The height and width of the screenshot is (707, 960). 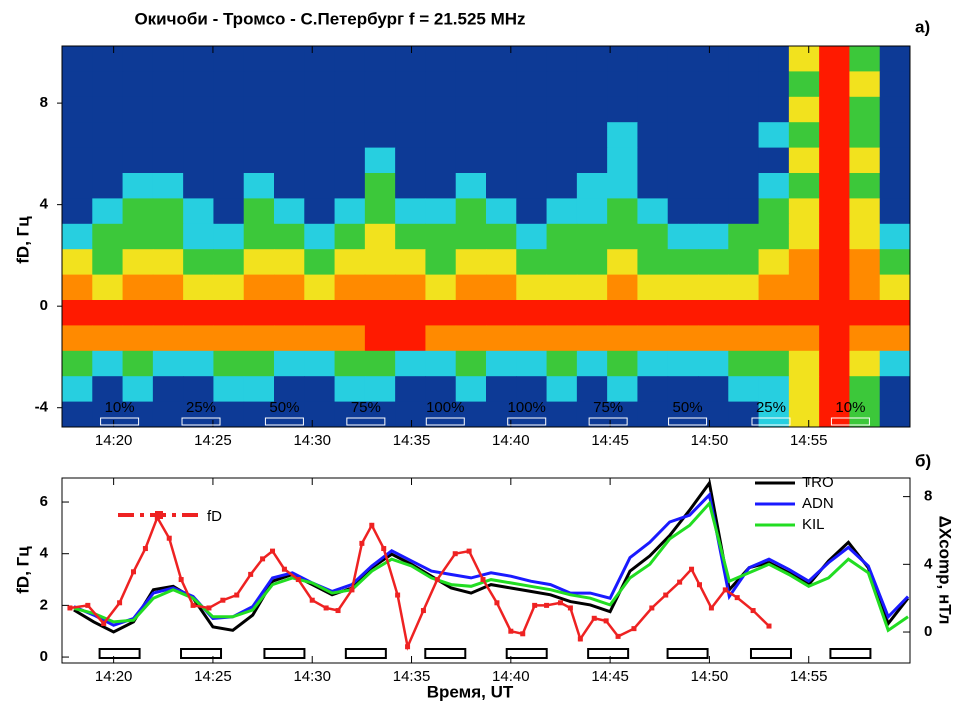 What do you see at coordinates (412, 676) in the screenshot?
I see `x-tick-label: 14:35` at bounding box center [412, 676].